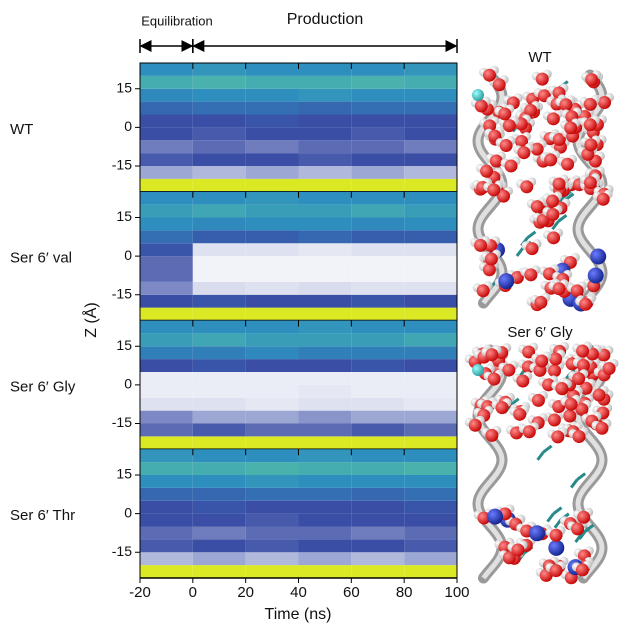 The height and width of the screenshot is (627, 623). What do you see at coordinates (128, 512) in the screenshot?
I see `y-tick-label: 0` at bounding box center [128, 512].